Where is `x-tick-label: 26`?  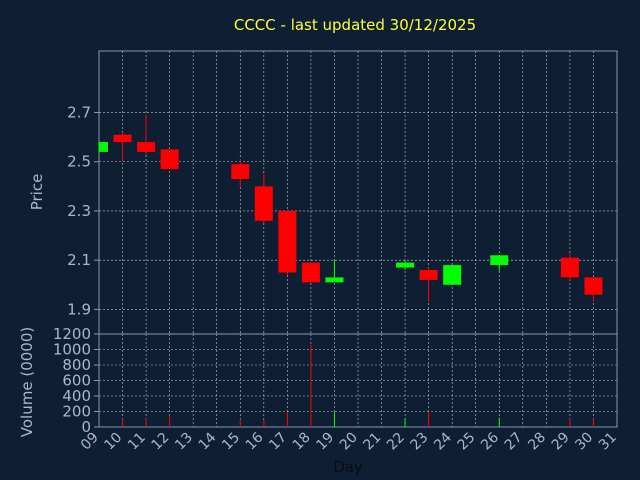 x-tick-label: 26 is located at coordinates (490, 441).